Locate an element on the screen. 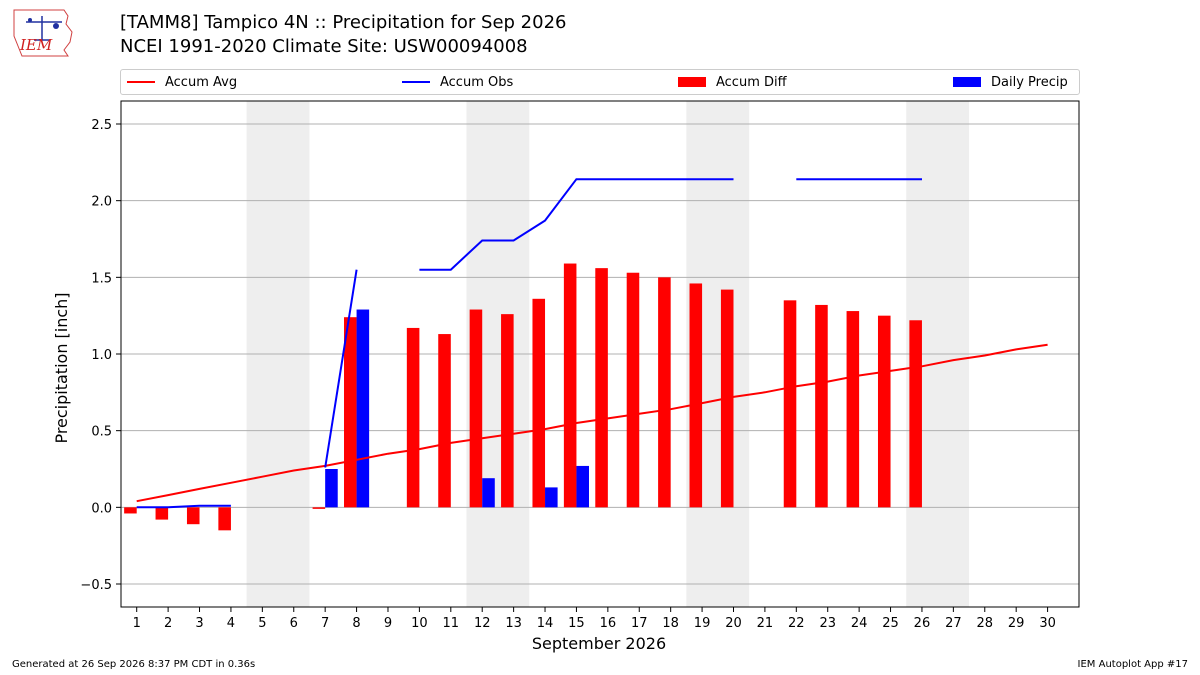 The height and width of the screenshot is (675, 1200). legend-accum-obs-label: Accum Obs is located at coordinates (477, 82).